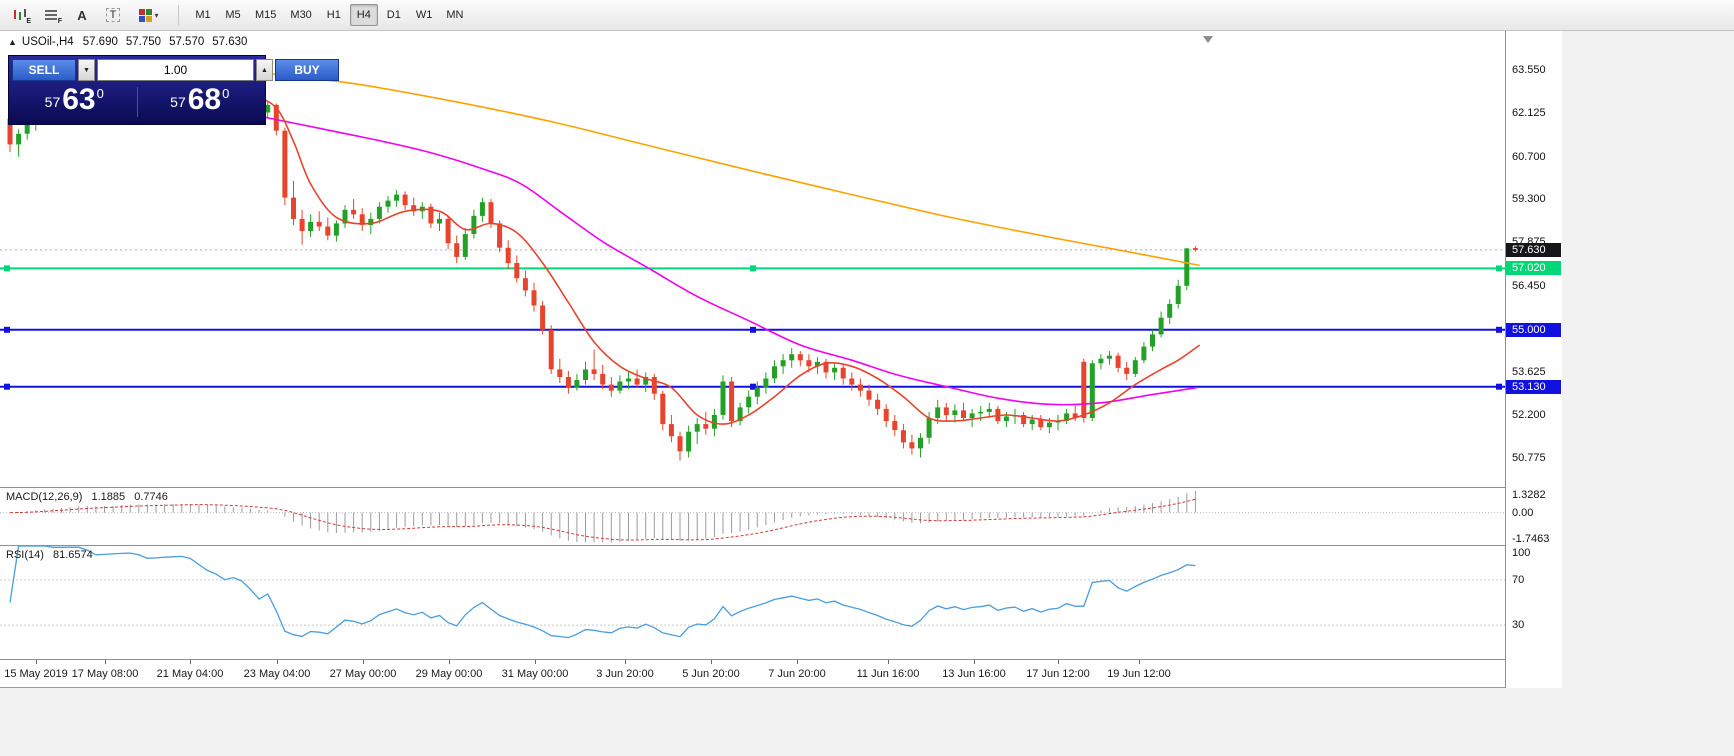 The image size is (1734, 756). I want to click on time-label: 29 May 00:00, so click(449, 674).